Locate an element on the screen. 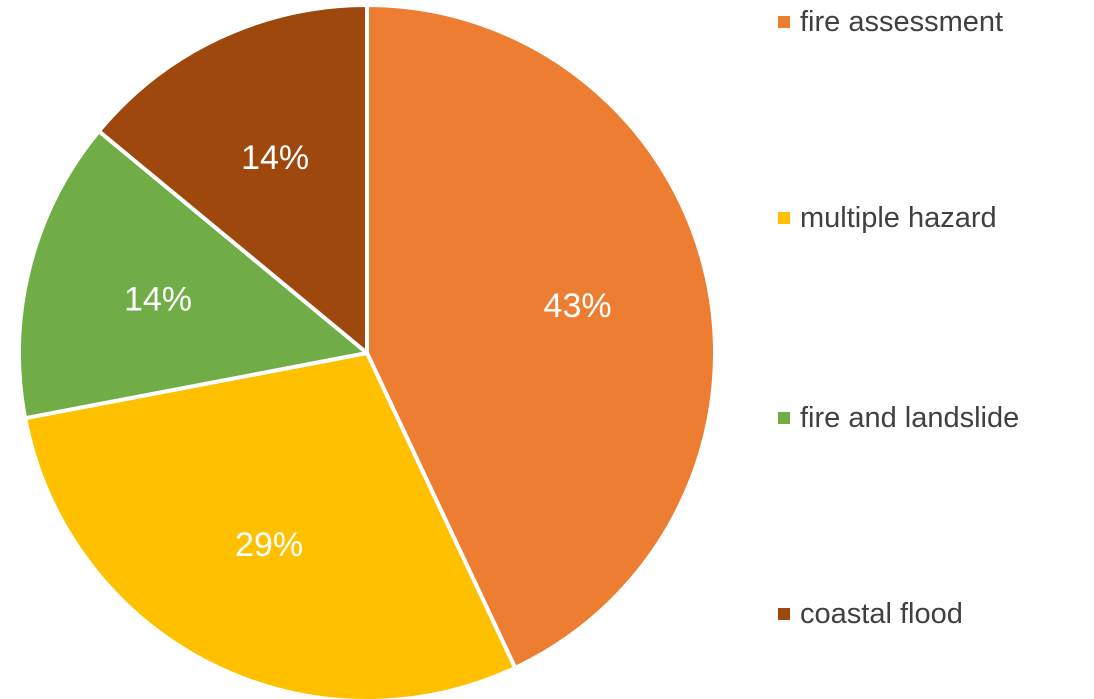  data-label-multiple-hazard: 29% is located at coordinates (269, 545).